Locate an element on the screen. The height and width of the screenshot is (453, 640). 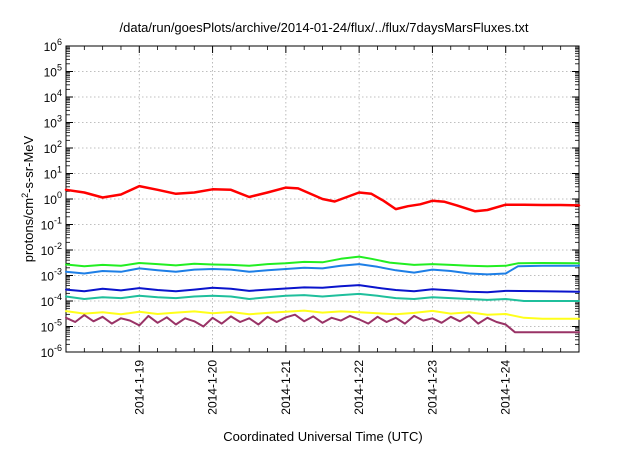
y-tick-label: 10⁻⁴ is located at coordinates (51, 300).